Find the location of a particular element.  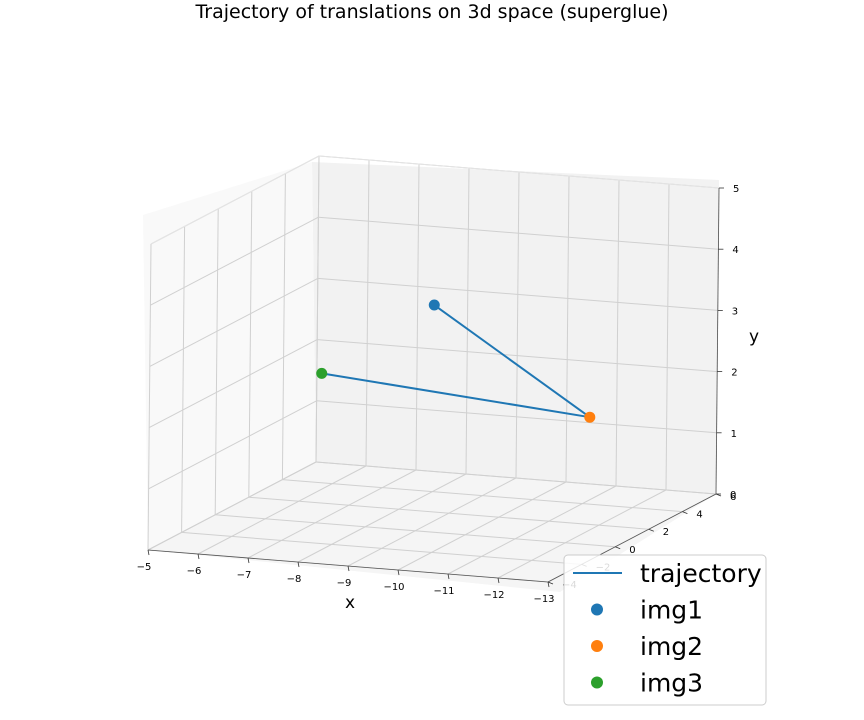

y-tick-label: 2 is located at coordinates (734, 373).